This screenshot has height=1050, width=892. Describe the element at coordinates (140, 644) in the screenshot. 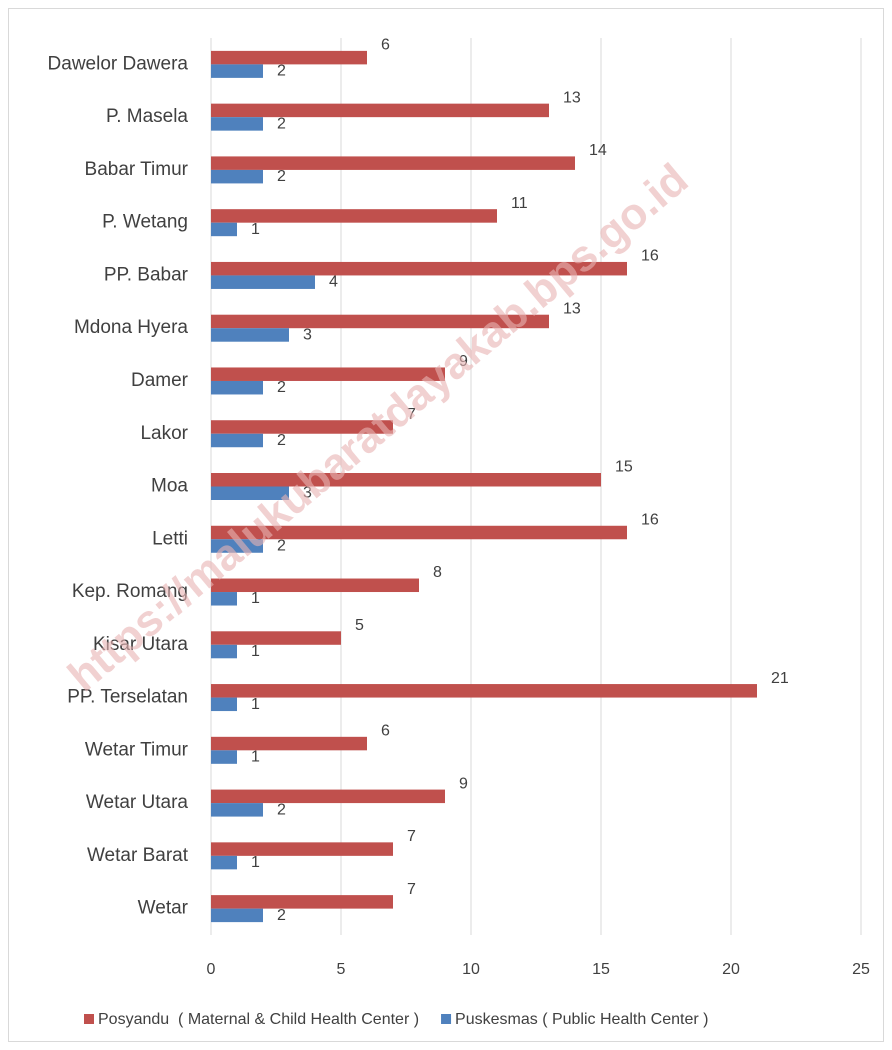

I see `y-tick-label: Kisar Utara` at that location.